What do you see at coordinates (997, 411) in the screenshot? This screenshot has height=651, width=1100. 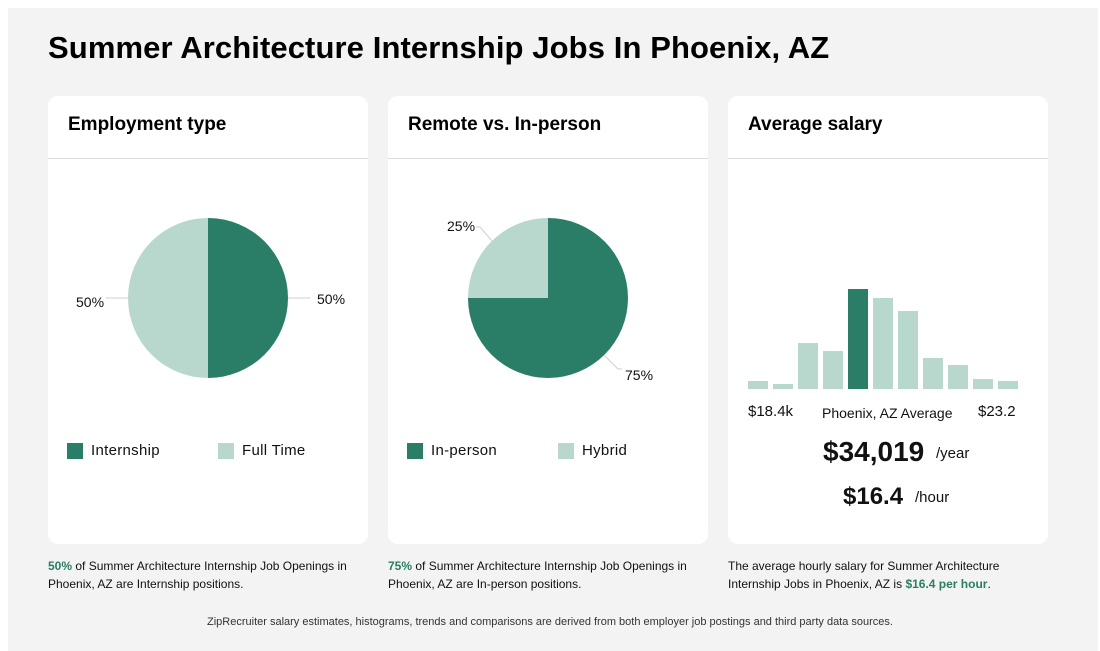 I see `salary-max-label: $23.2` at bounding box center [997, 411].